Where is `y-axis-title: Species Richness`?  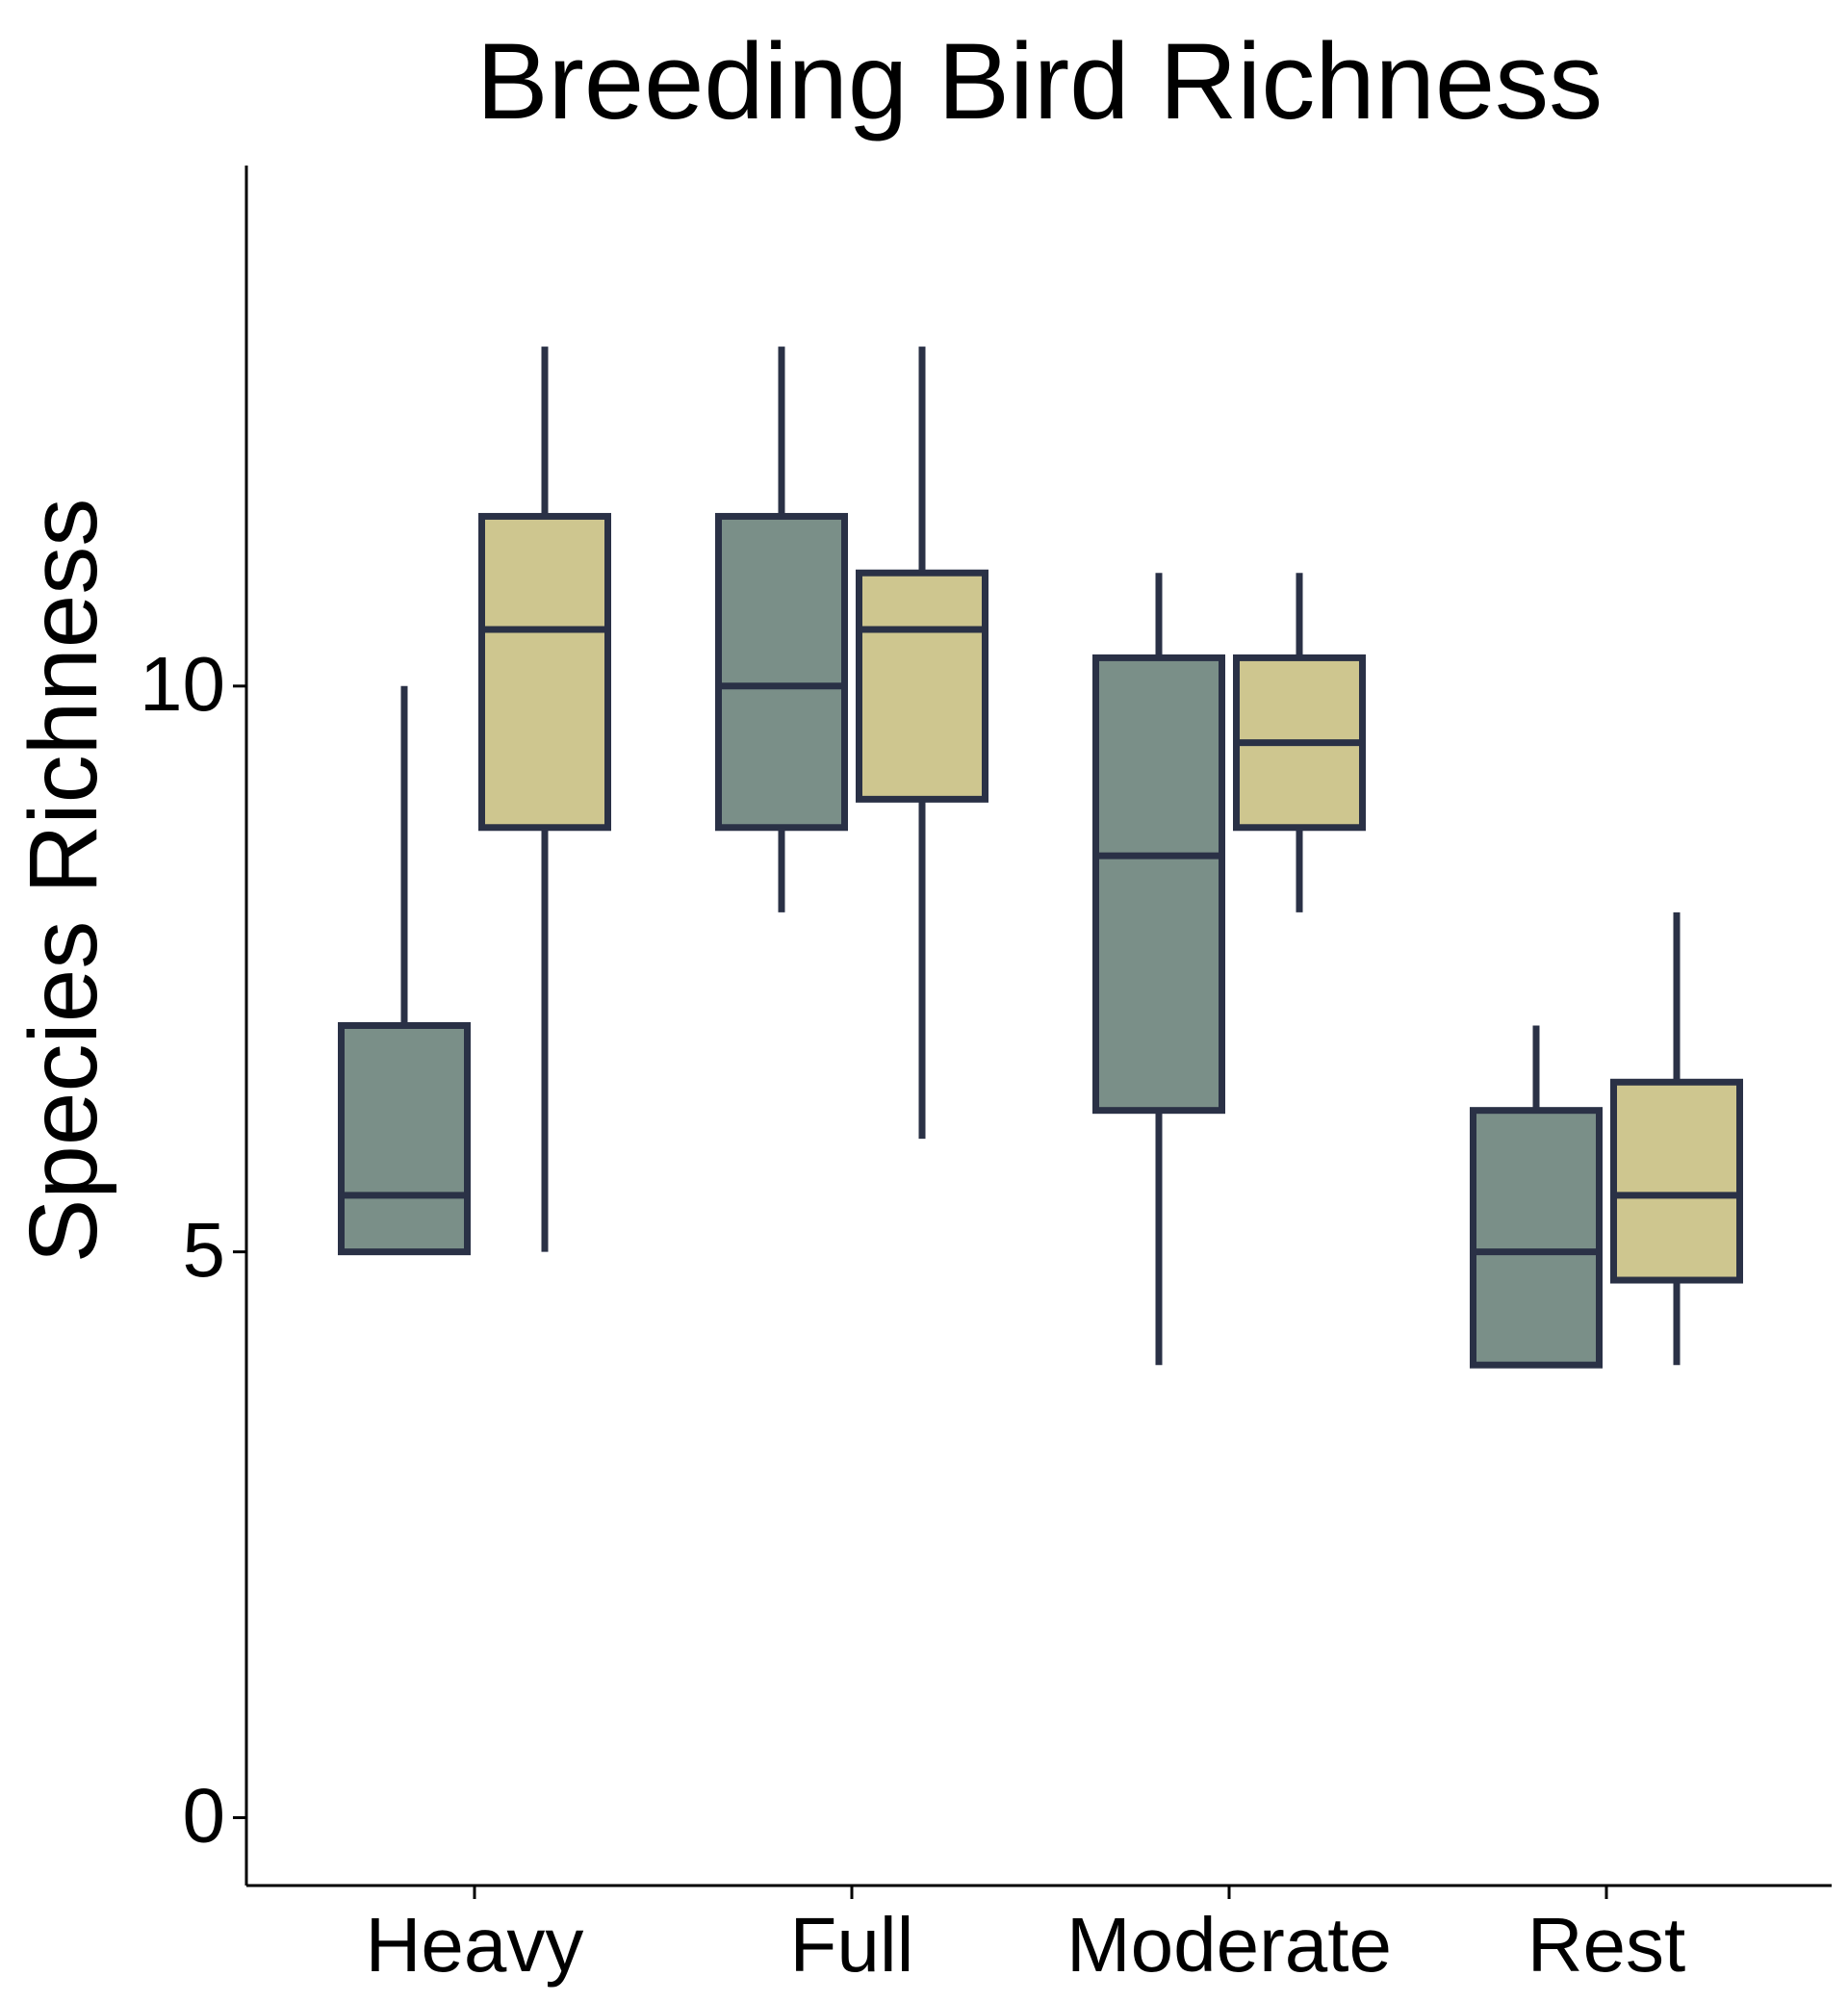
y-axis-title: Species Richness is located at coordinates (63, 881).